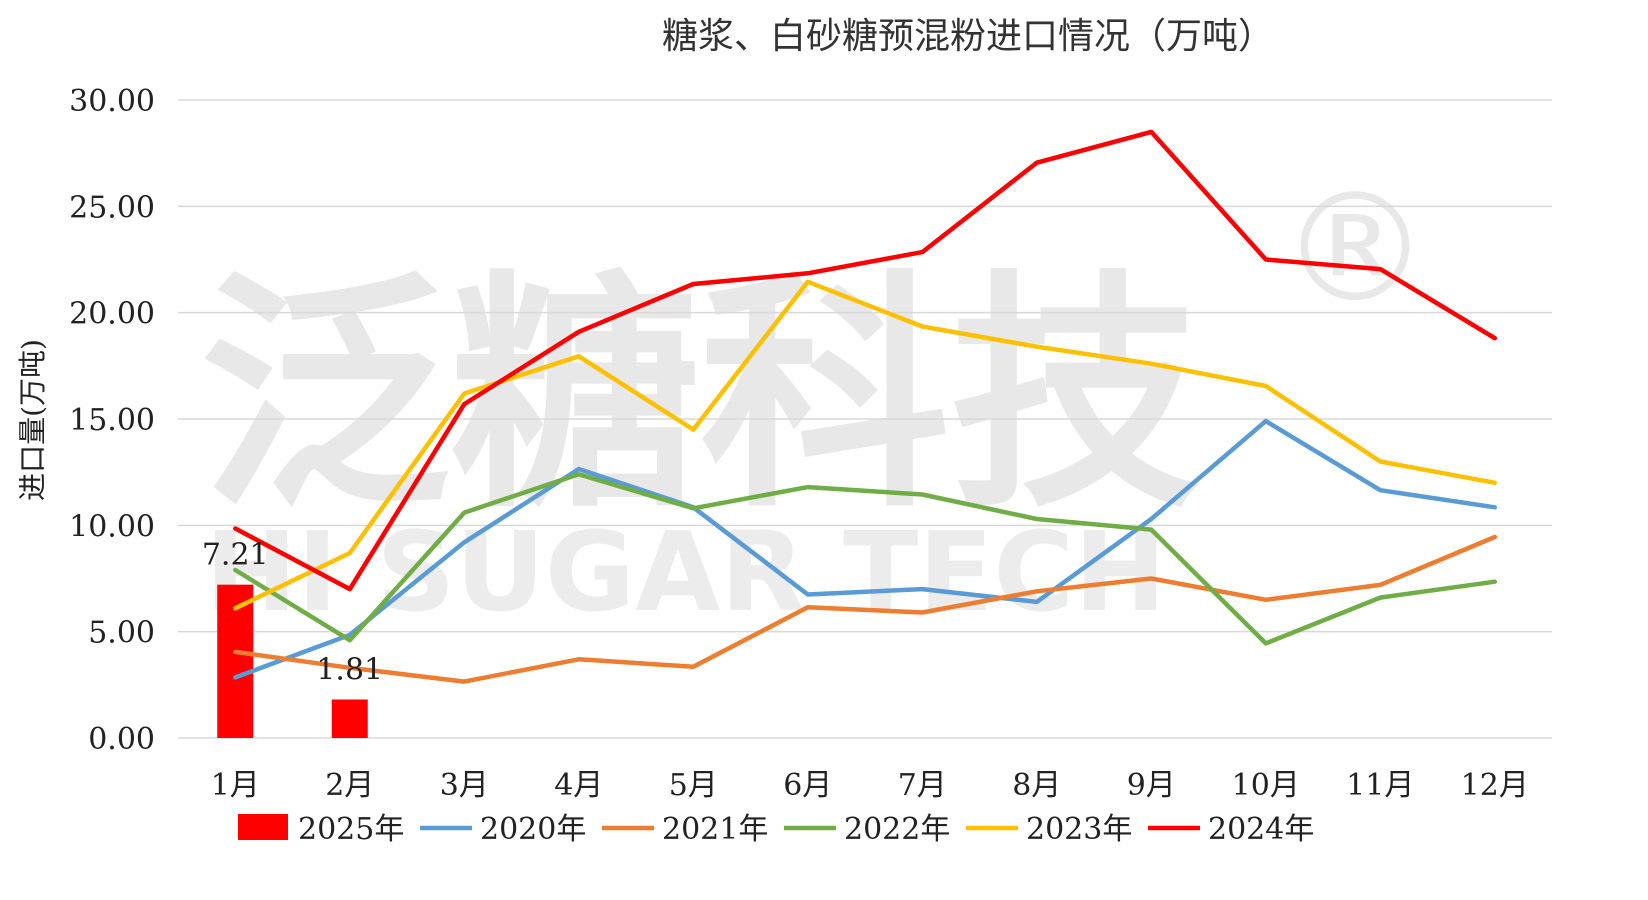  I want to click on legend-label: 2022年, so click(897, 829).